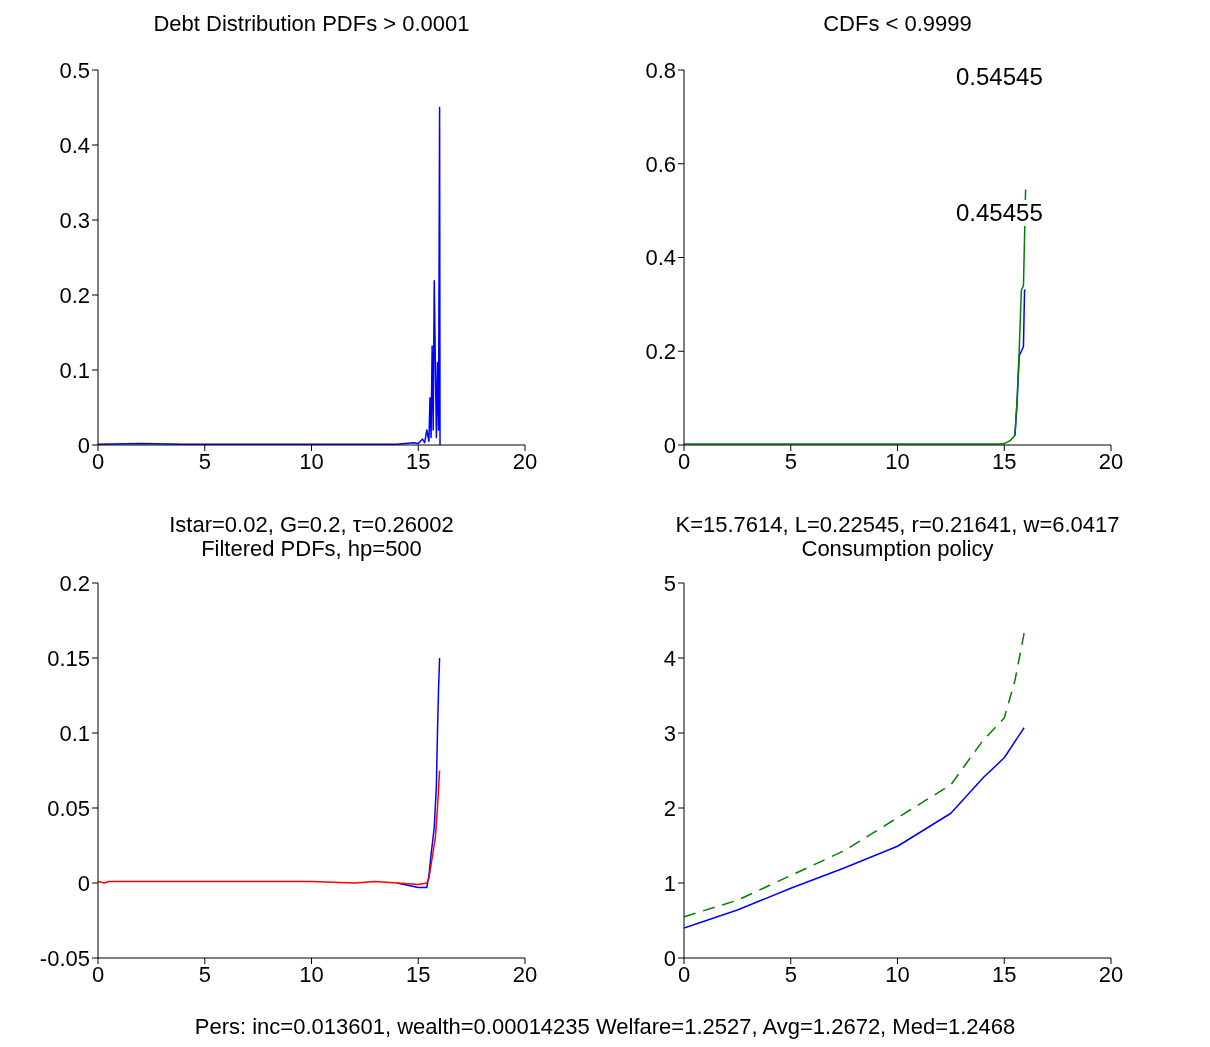  I want to click on y-tick-label: 0.15, so click(68, 658).